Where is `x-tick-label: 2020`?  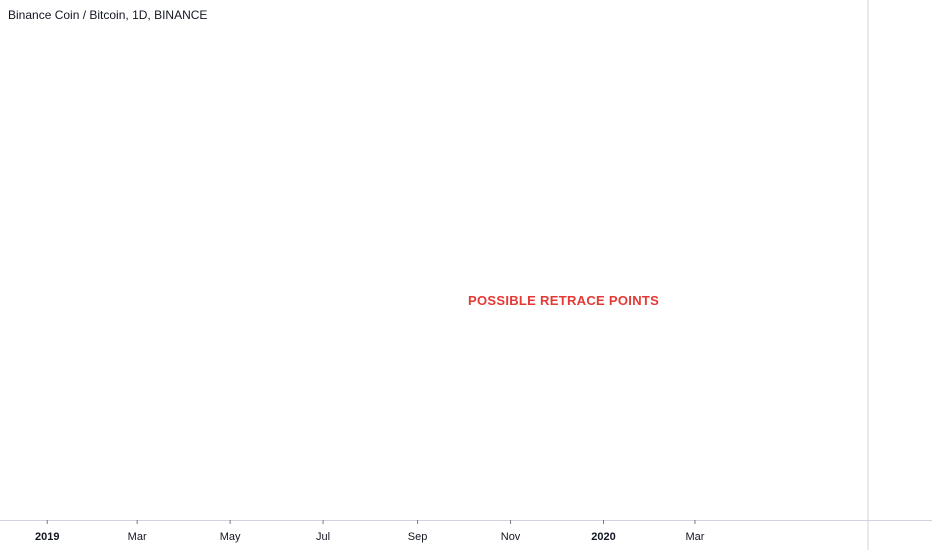 x-tick-label: 2020 is located at coordinates (603, 537).